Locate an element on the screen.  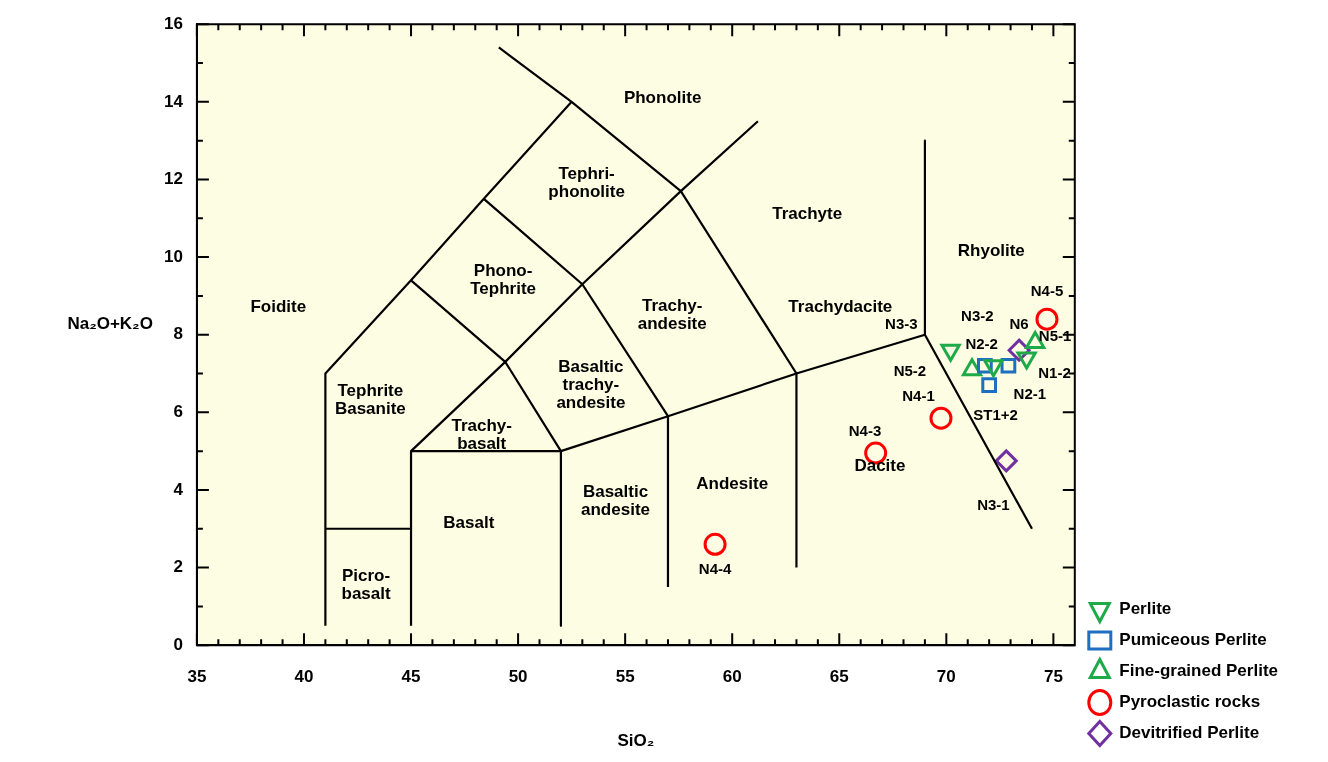
legend-label: Pumiceous Perlite is located at coordinates (1193, 640).